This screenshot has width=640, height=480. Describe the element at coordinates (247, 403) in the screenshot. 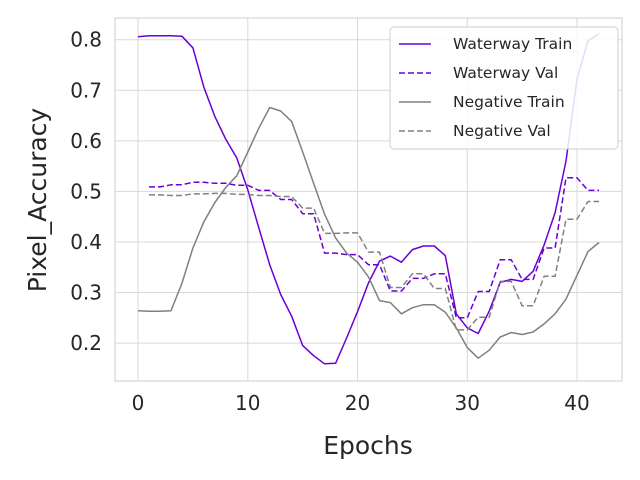

I see `x-tick-label: 10` at that location.